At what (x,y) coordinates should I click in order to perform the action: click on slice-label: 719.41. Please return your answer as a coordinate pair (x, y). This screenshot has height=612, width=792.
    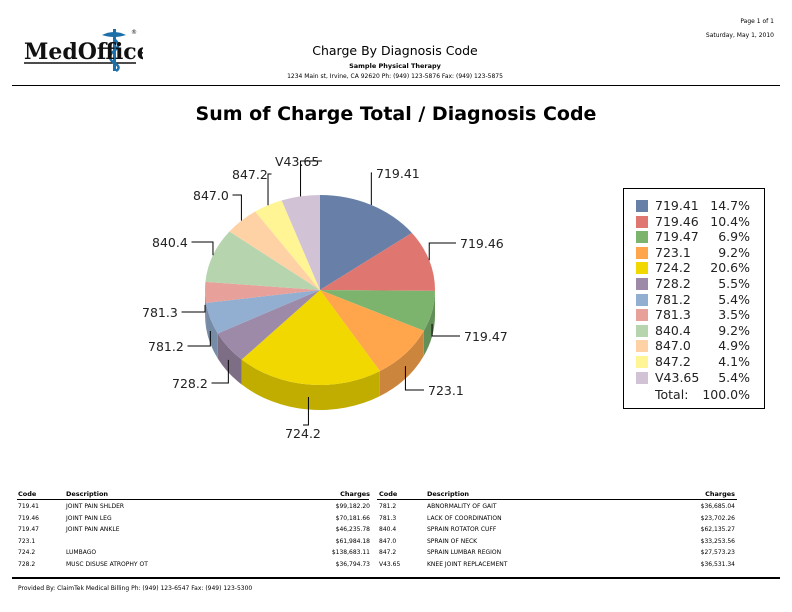
    Looking at the image, I should click on (398, 173).